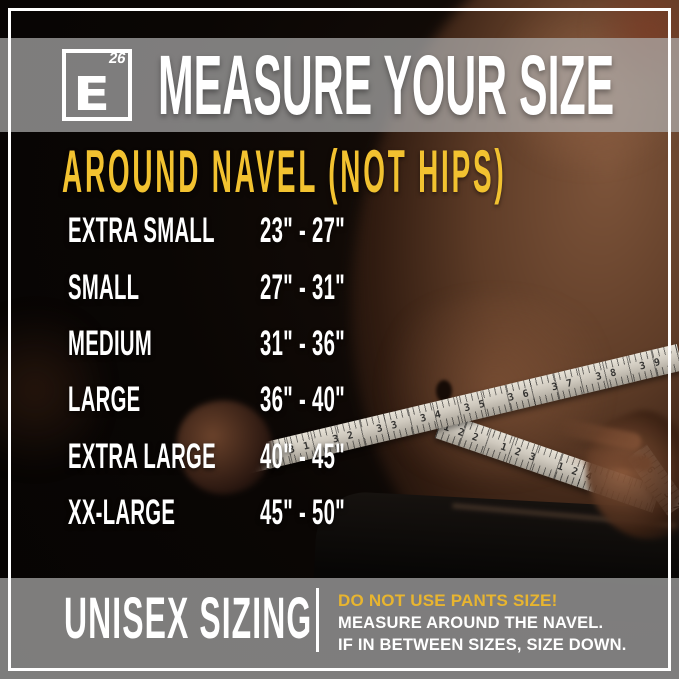 The width and height of the screenshot is (679, 679). Describe the element at coordinates (50, 390) in the screenshot. I see `left-arm-shadow` at that location.